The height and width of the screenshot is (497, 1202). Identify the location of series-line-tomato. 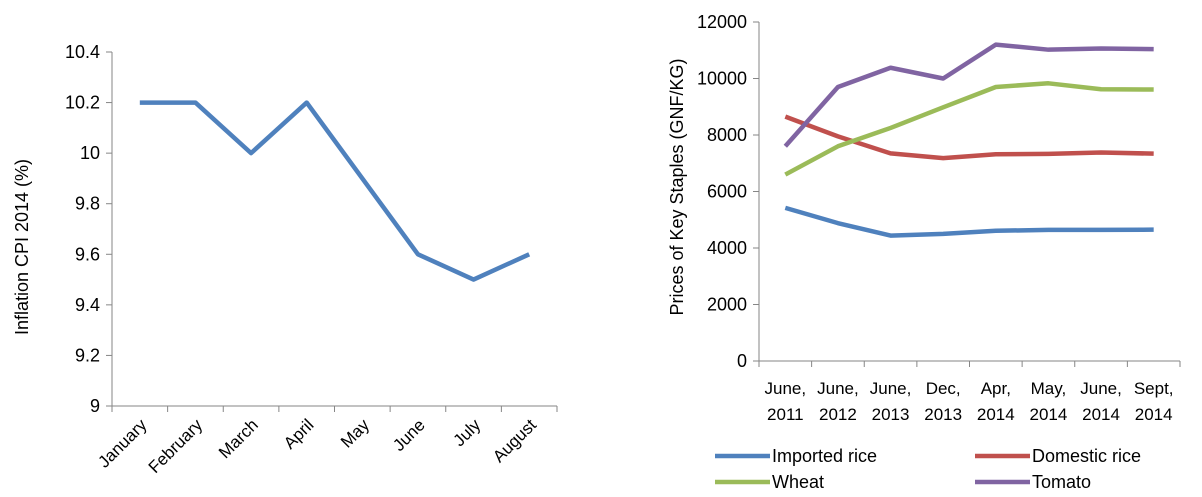
(968, 95).